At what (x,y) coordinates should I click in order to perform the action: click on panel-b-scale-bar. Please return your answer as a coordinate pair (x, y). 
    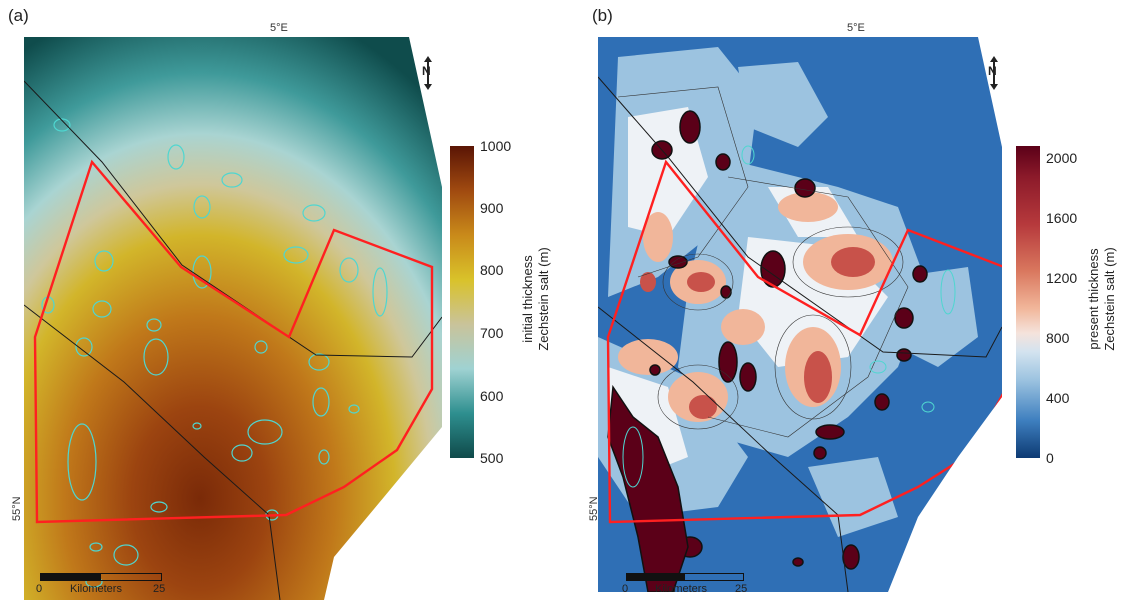
    Looking at the image, I should click on (685, 577).